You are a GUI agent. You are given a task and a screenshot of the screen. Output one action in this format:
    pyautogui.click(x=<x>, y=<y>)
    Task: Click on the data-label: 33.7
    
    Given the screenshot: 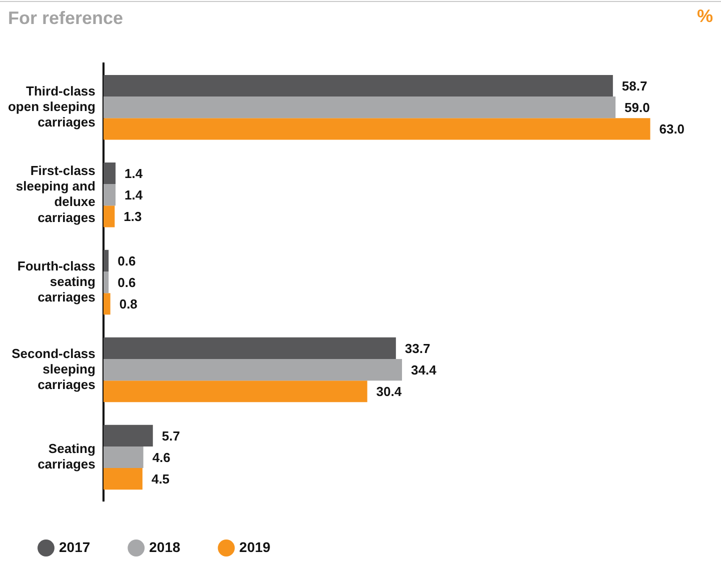 What is the action you would take?
    pyautogui.click(x=417, y=348)
    